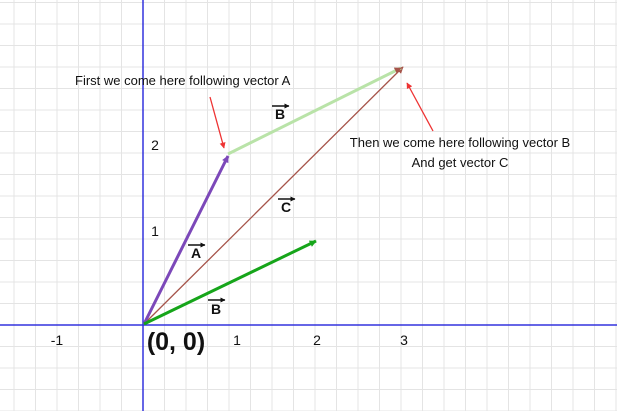  Describe the element at coordinates (217, 122) in the screenshot. I see `annotation-first-arrow` at that location.